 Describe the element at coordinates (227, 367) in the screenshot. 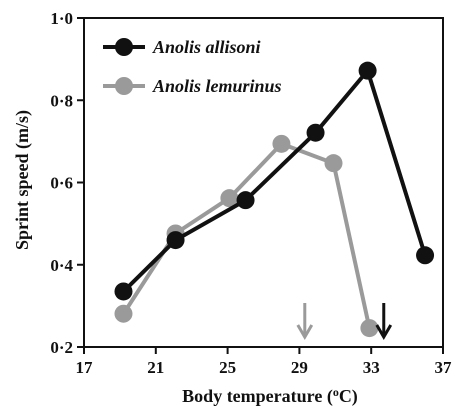

I see `x-tick-label: 25` at that location.